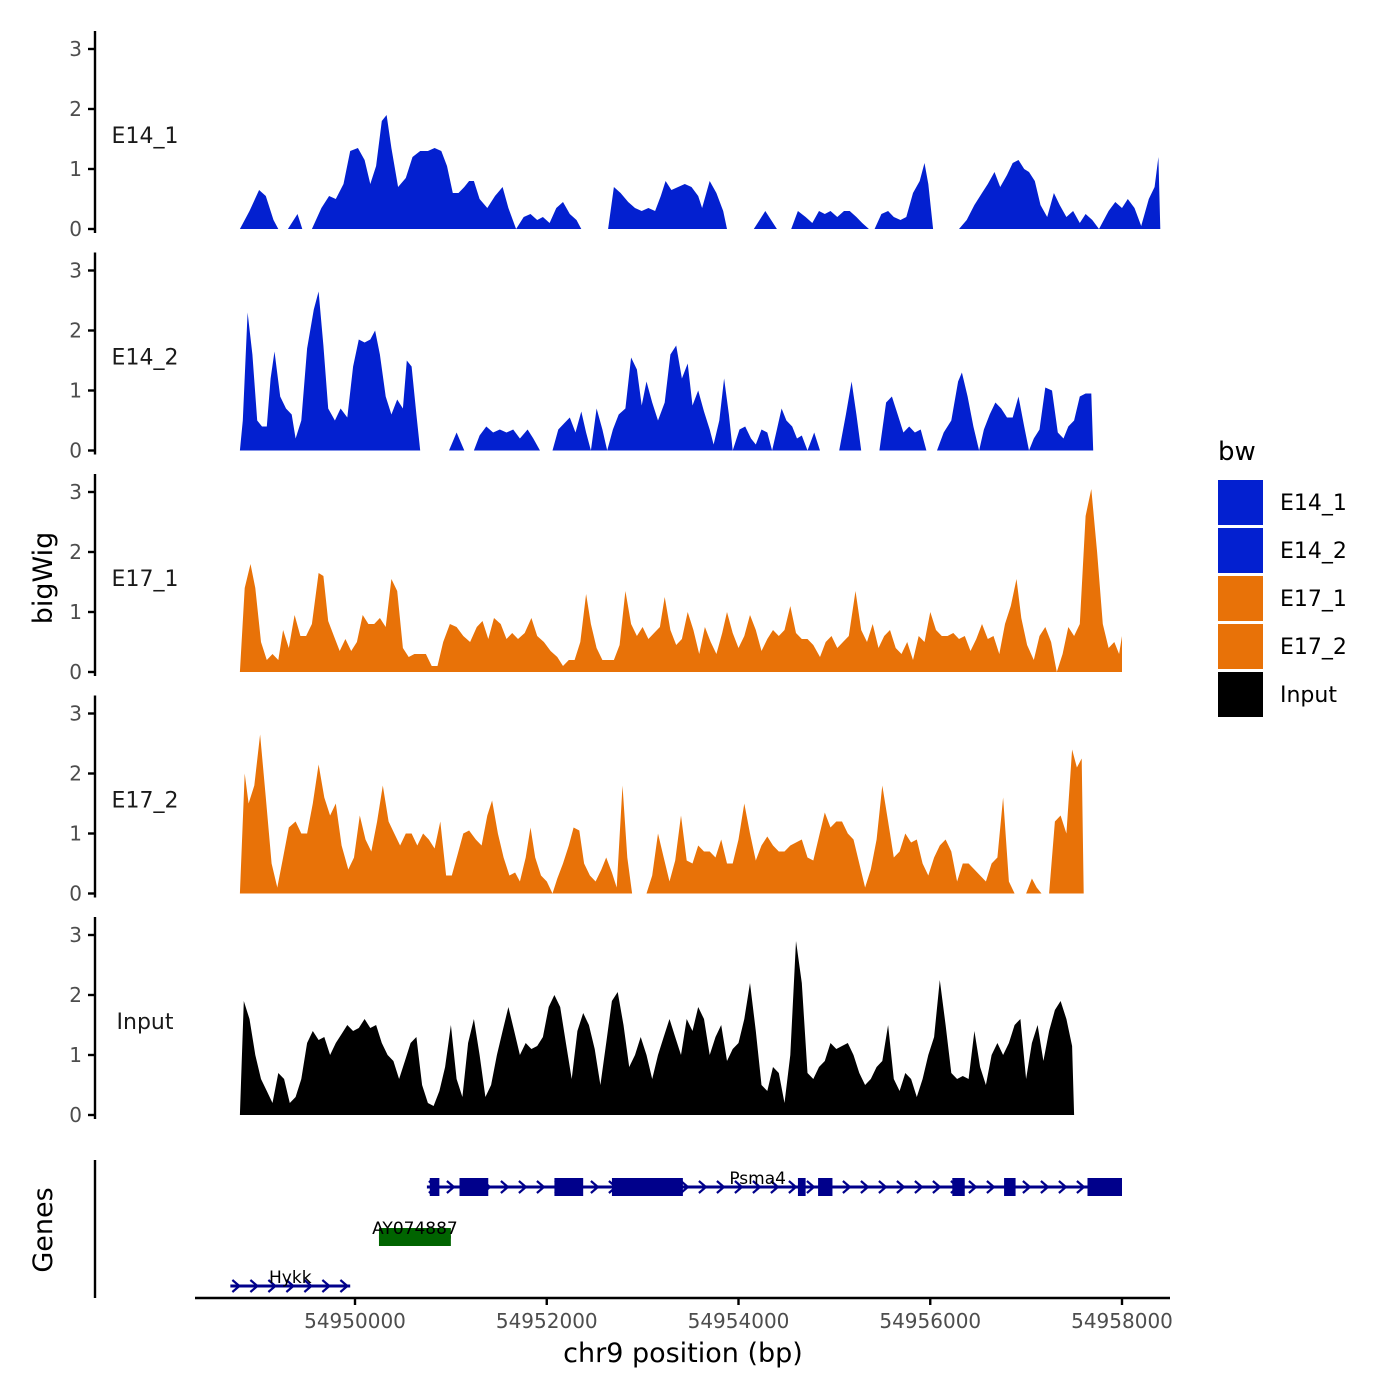 This screenshot has height=1400, width=1400. I want to click on legend-title: bw, so click(1237, 452).